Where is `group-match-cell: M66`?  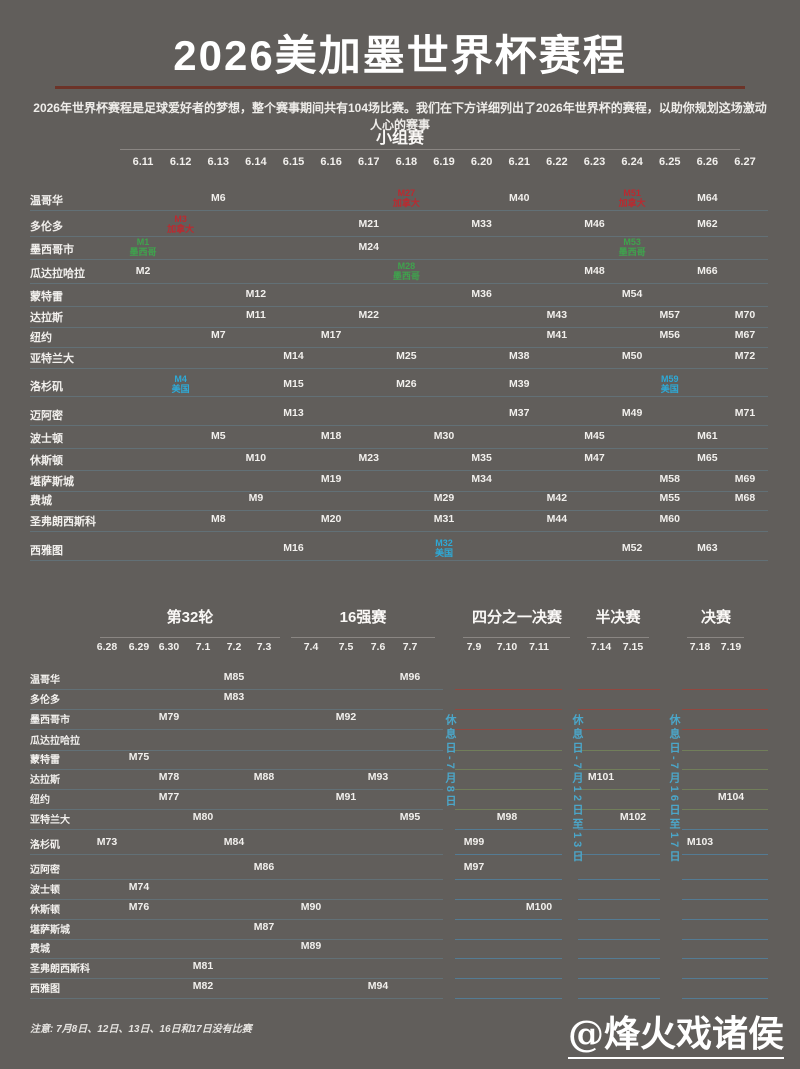
group-match-cell: M66 is located at coordinates (707, 271).